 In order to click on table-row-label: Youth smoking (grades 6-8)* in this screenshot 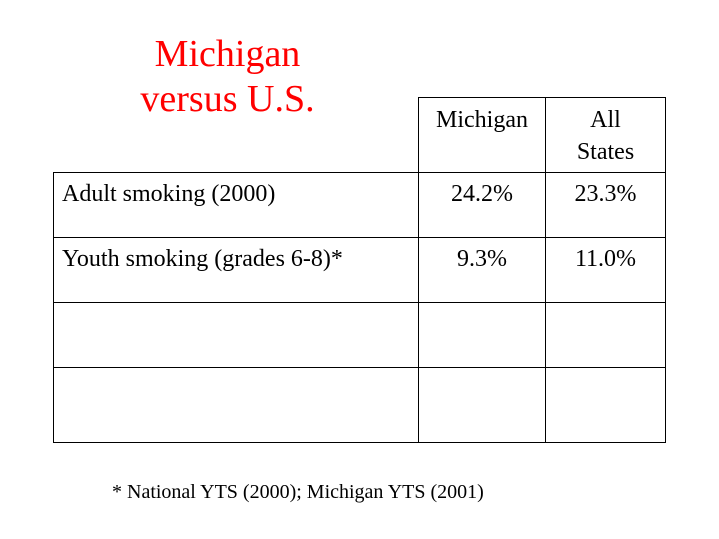, I will do `click(202, 259)`.